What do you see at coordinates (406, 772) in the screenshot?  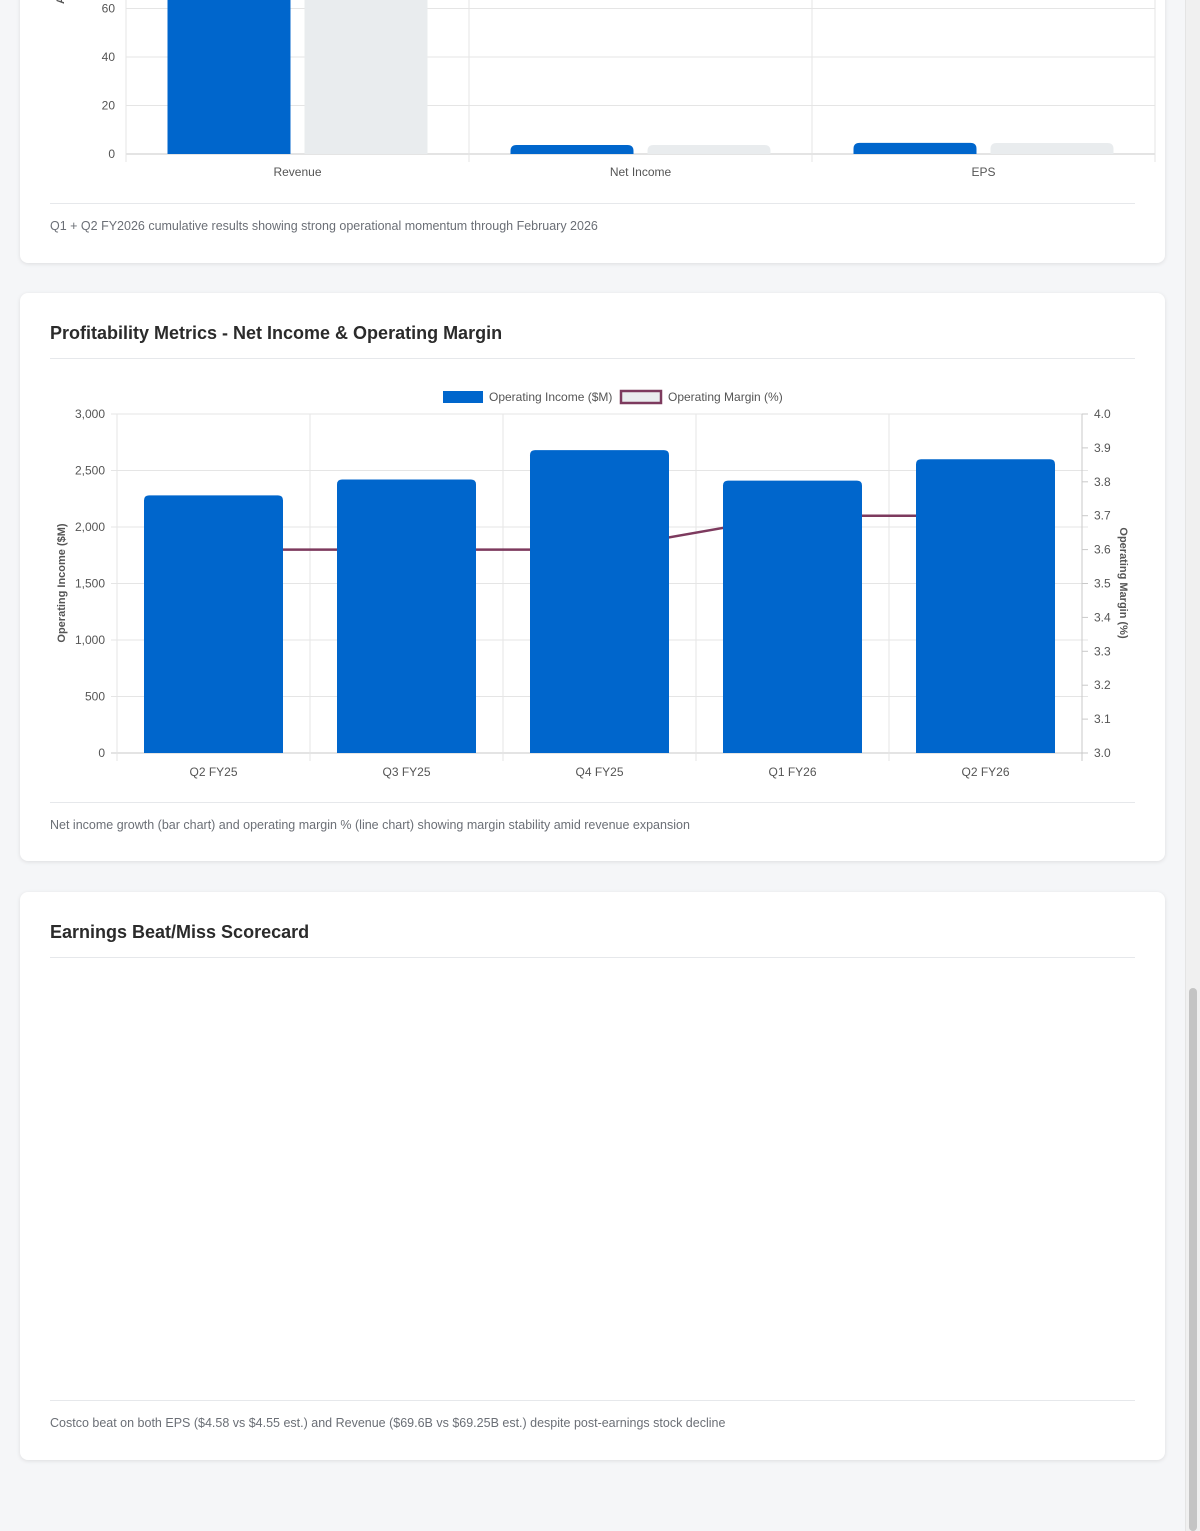 I see `x-tick-label: Q3 FY25` at bounding box center [406, 772].